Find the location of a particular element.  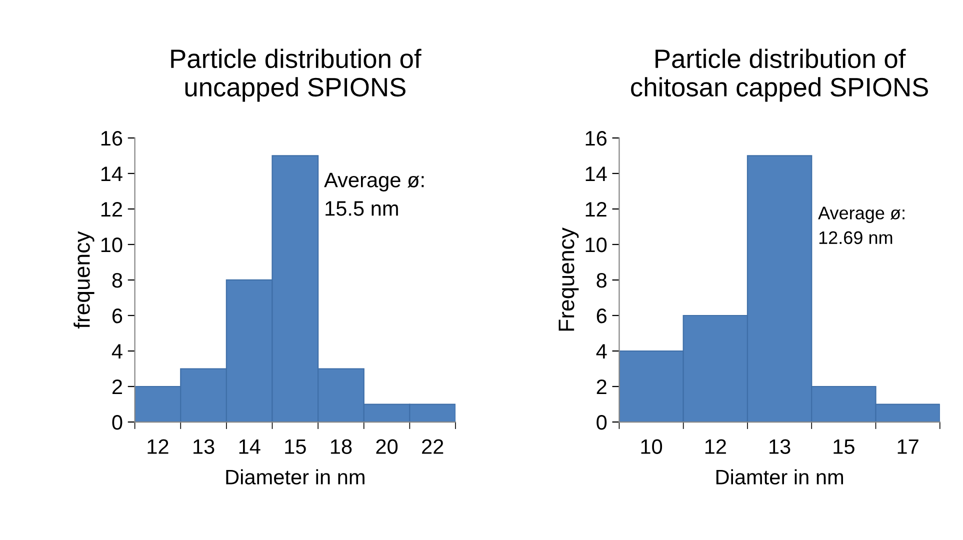

y-axis-title: frequency is located at coordinates (84, 279).